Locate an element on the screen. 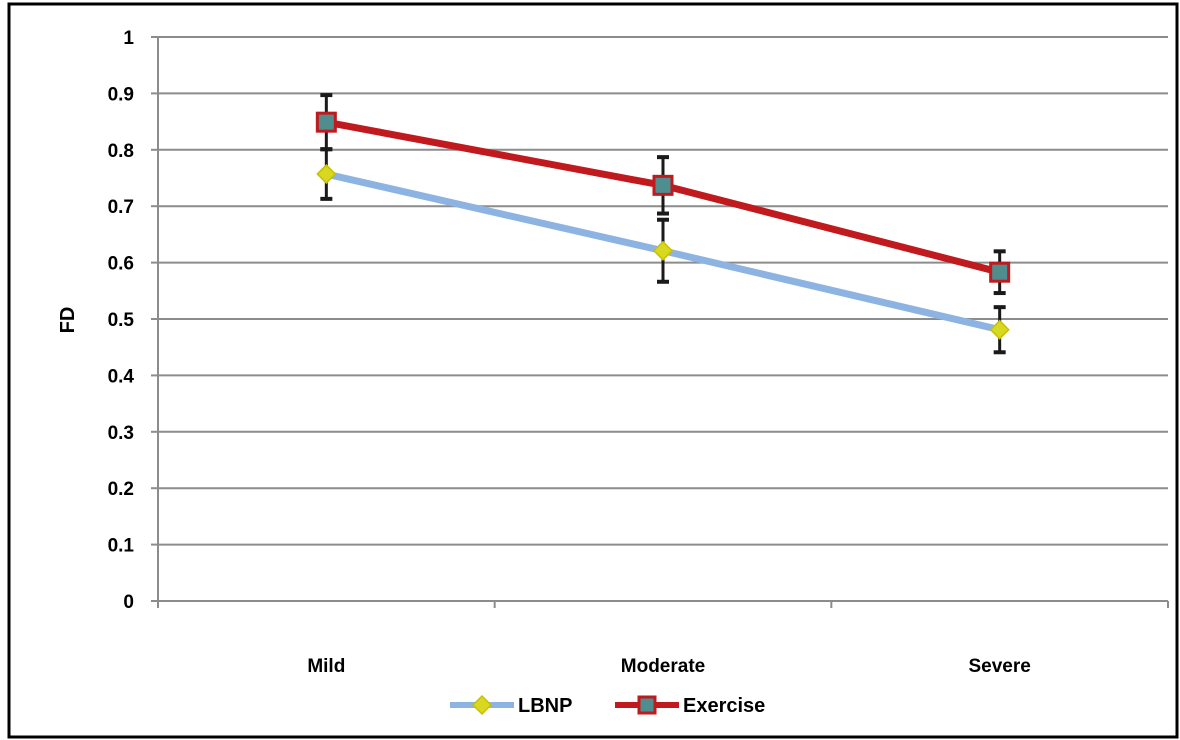 This screenshot has width=1180, height=740. y-axis-label: FD is located at coordinates (68, 320).